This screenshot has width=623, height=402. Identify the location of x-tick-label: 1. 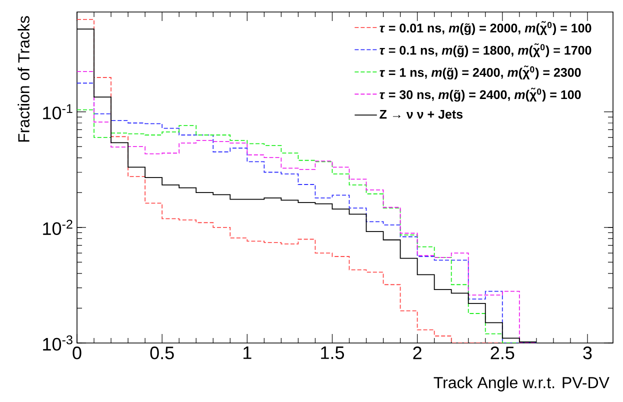
(248, 352).